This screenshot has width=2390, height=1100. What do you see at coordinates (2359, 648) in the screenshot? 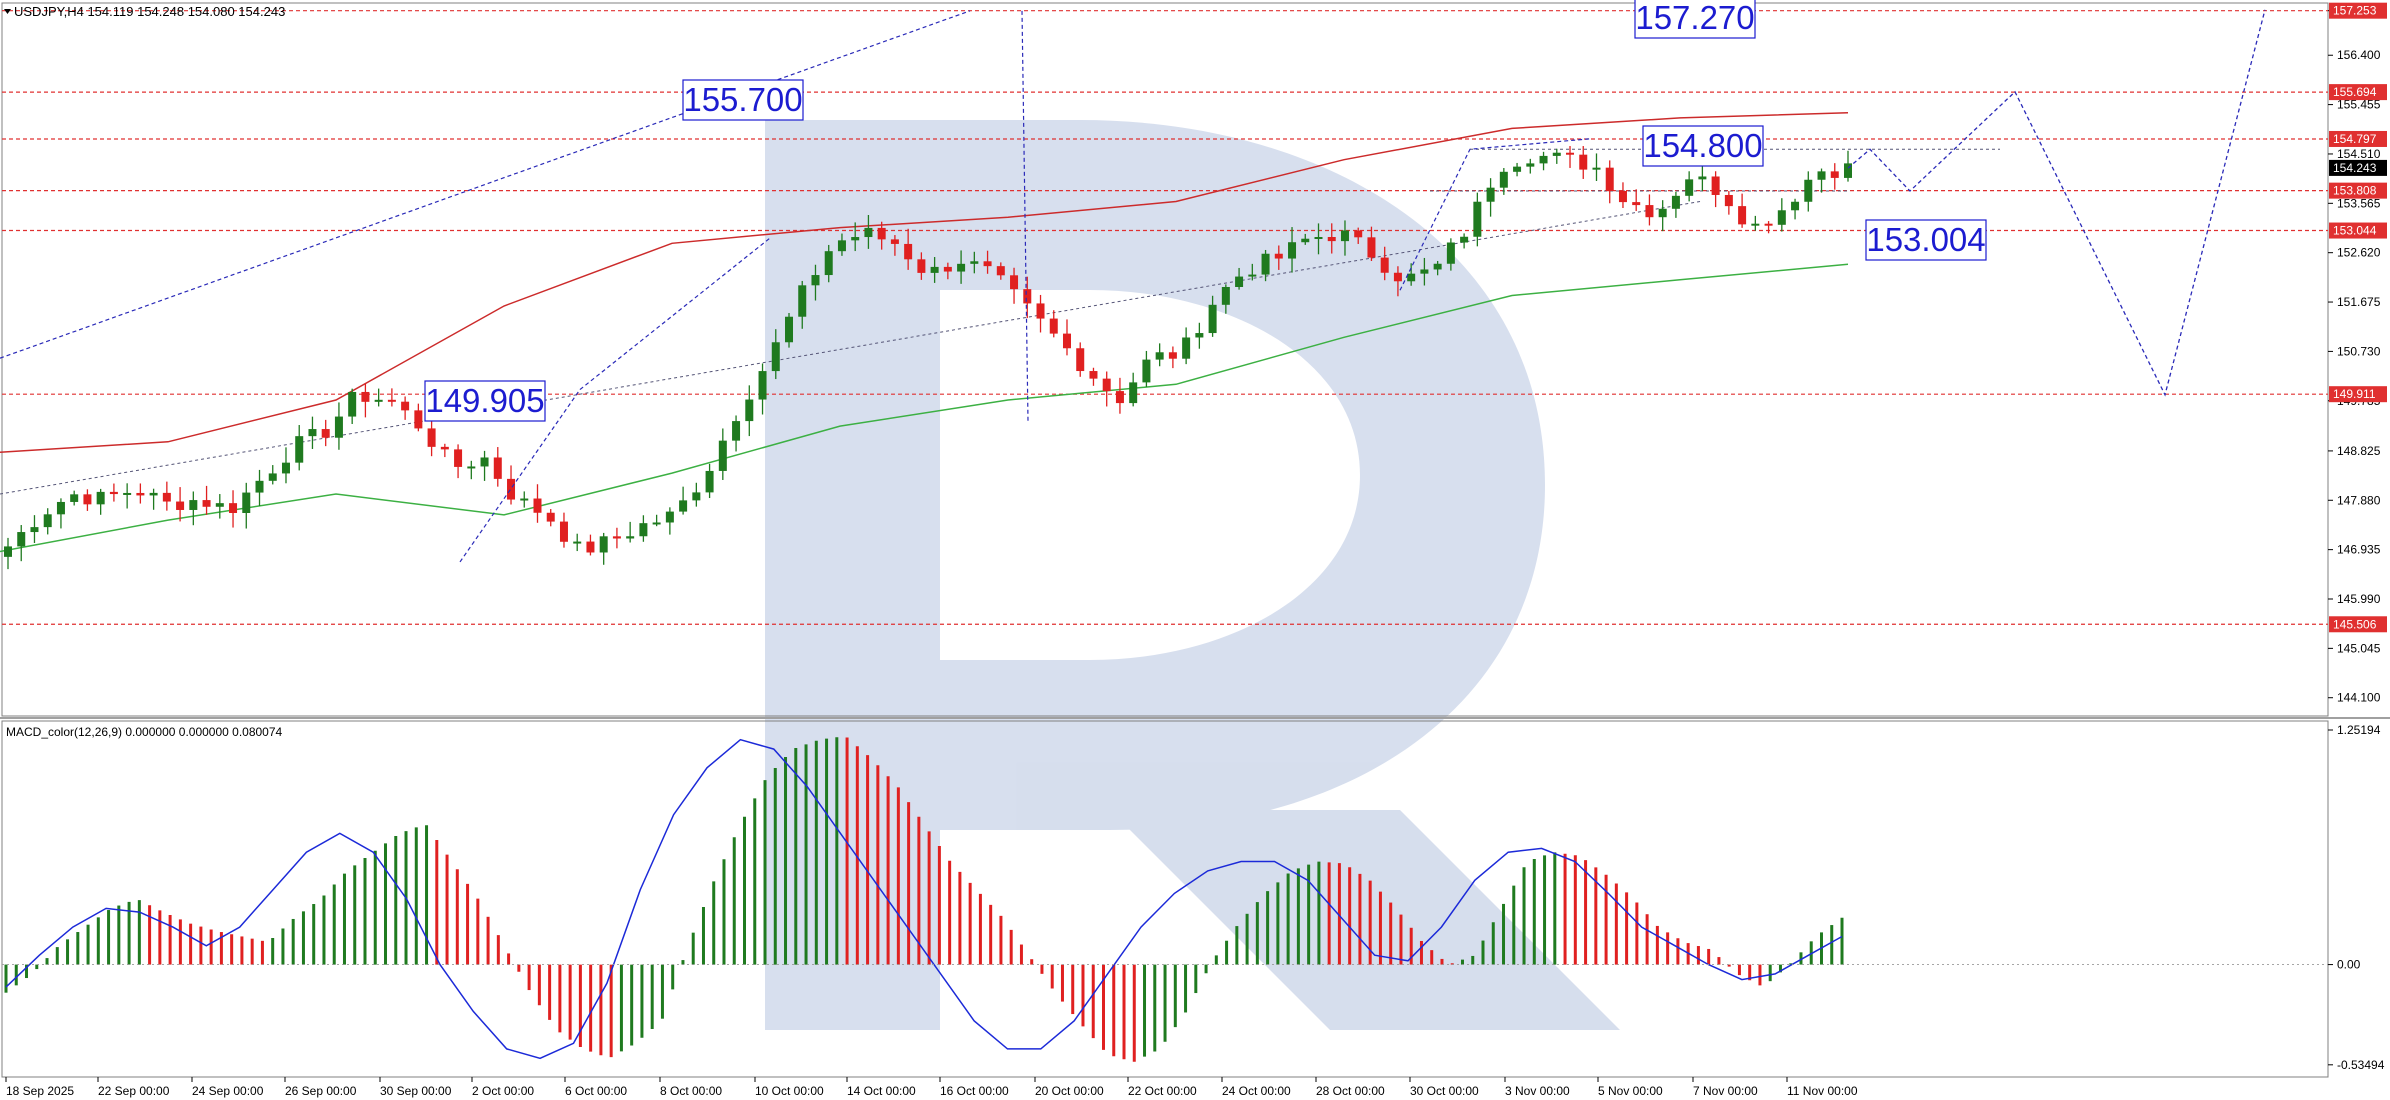
I see `price-axis-label: 145.045` at bounding box center [2359, 648].